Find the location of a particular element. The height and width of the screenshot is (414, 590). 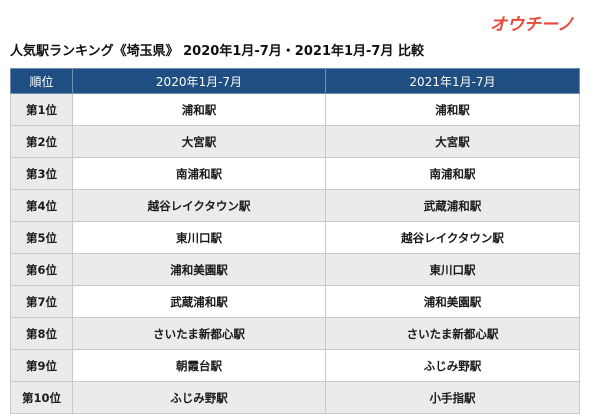

station-2020-cell: ふじみ野駅 is located at coordinates (199, 397).